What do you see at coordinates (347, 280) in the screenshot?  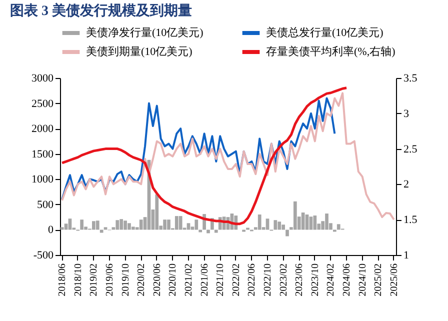 I see `x-tick-label: 2024/06` at bounding box center [347, 280].